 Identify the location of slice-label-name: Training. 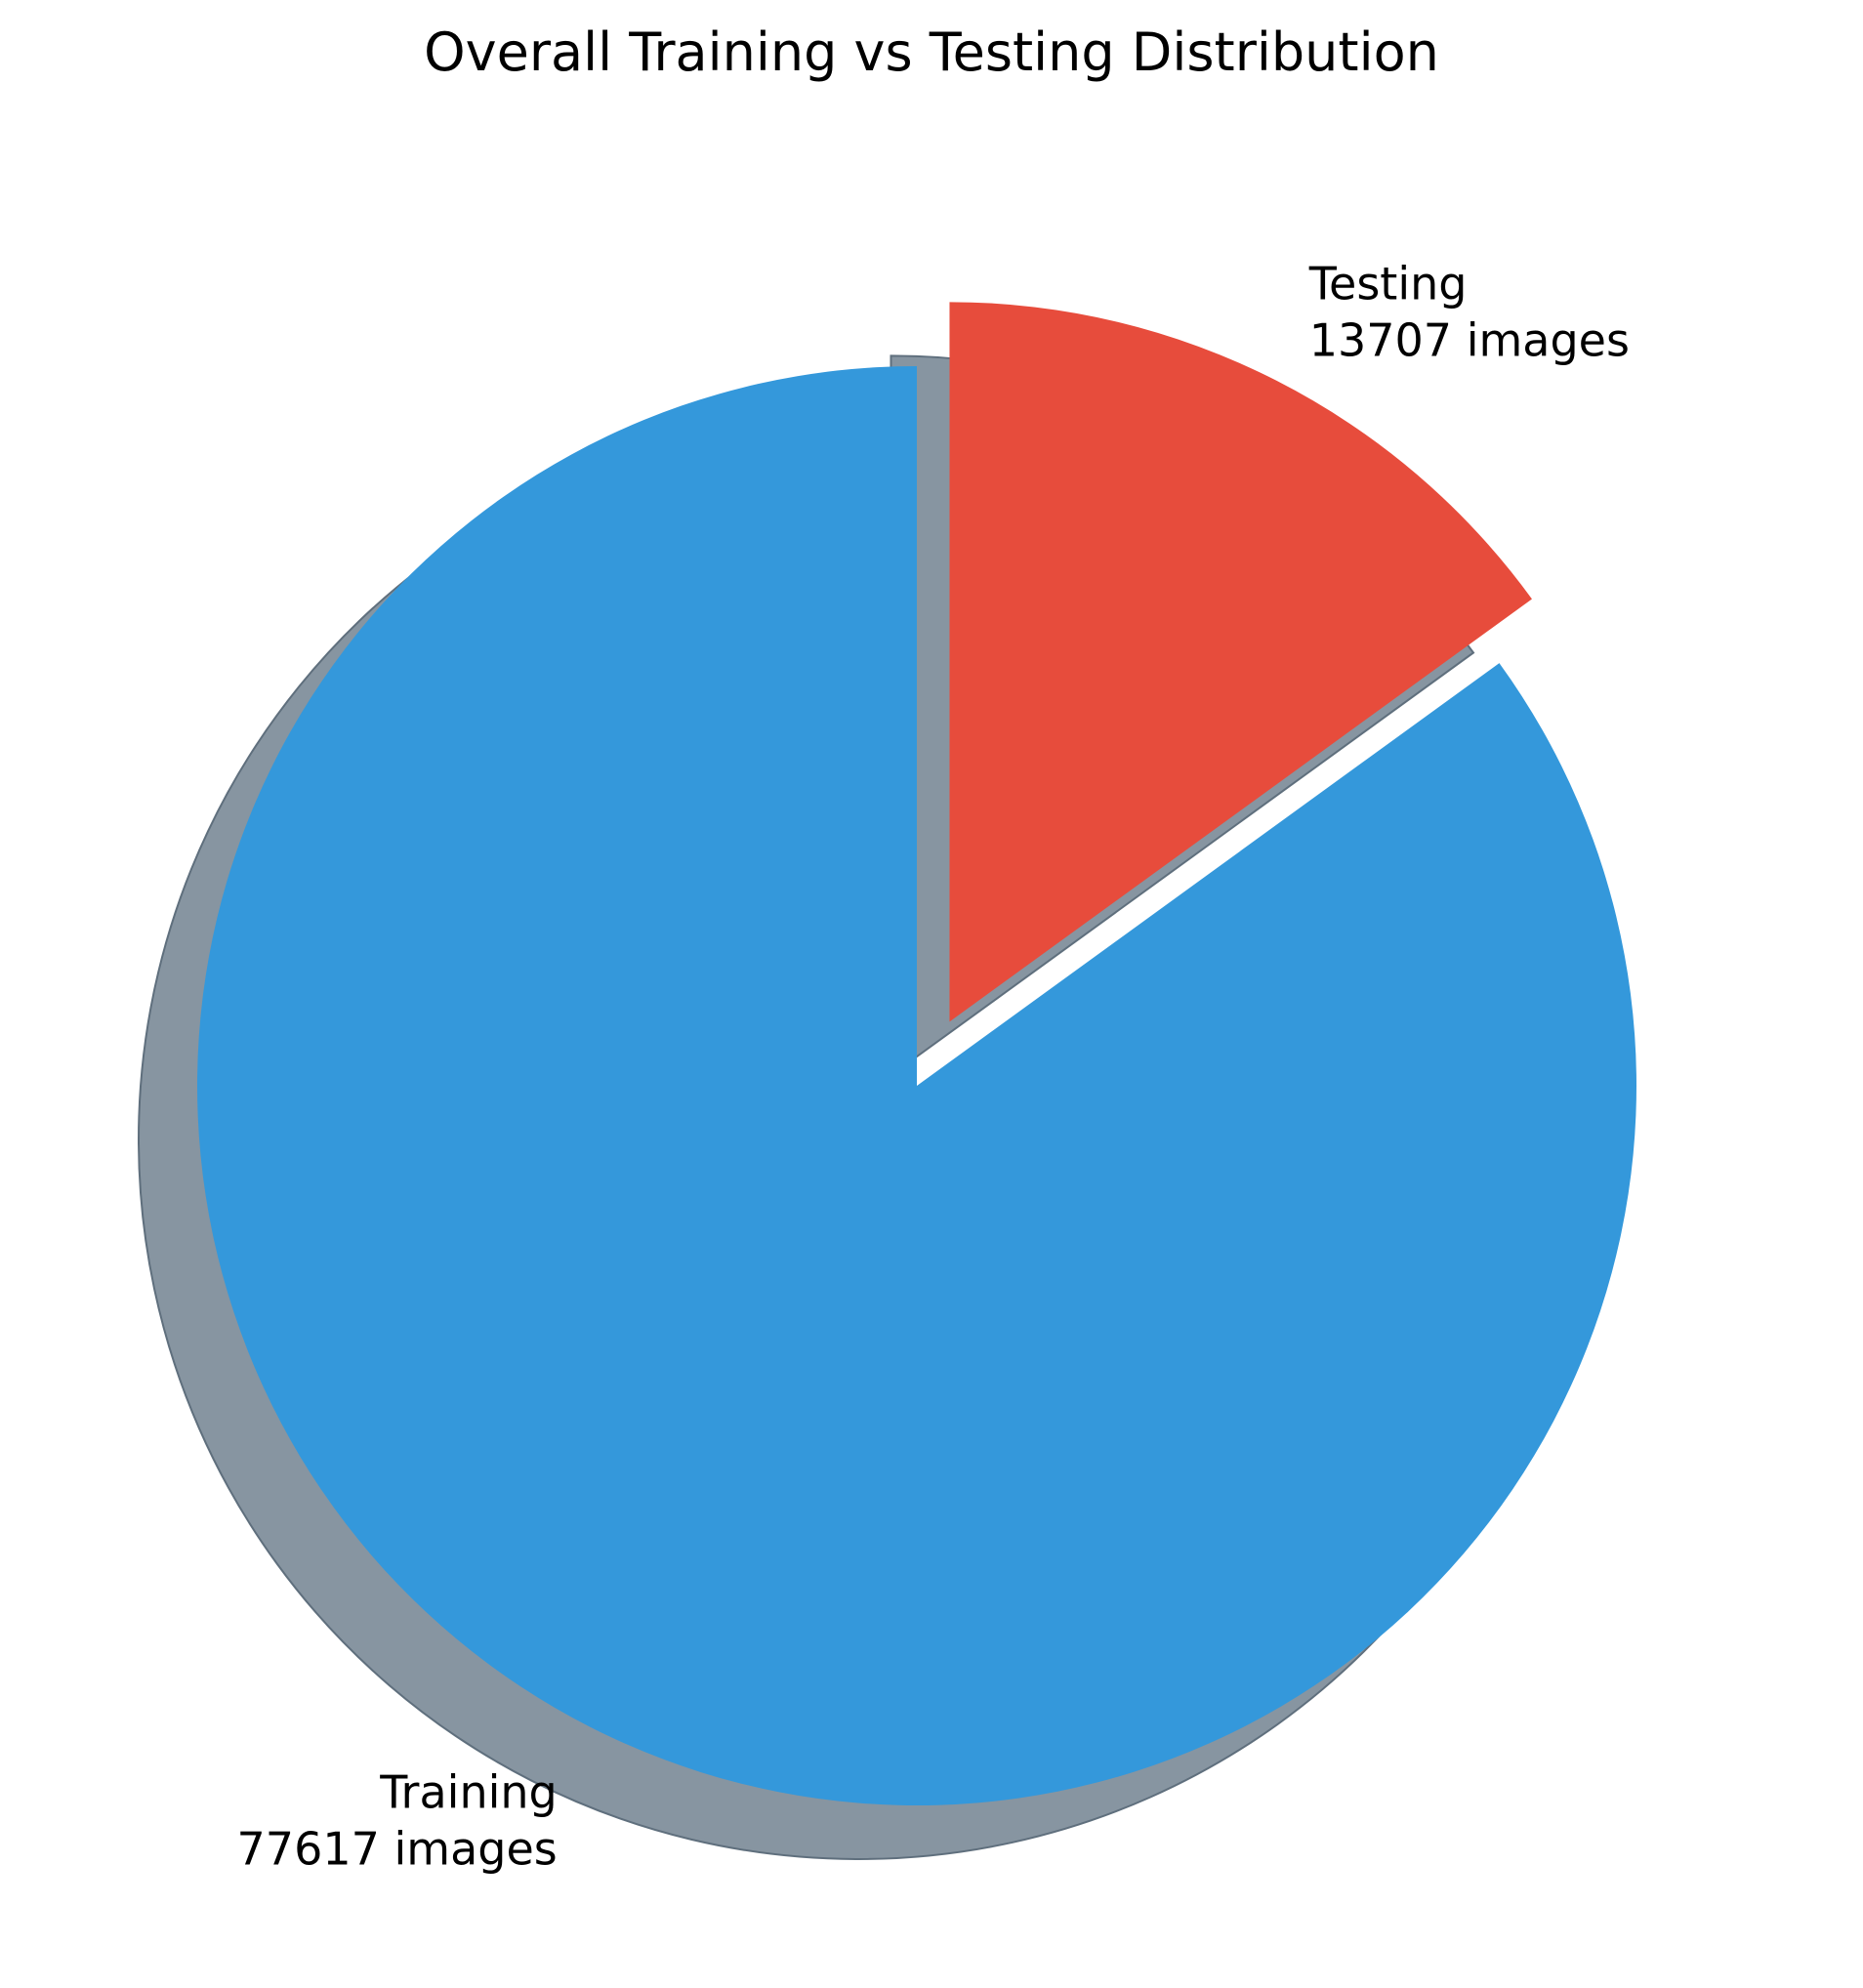
(468, 1792).